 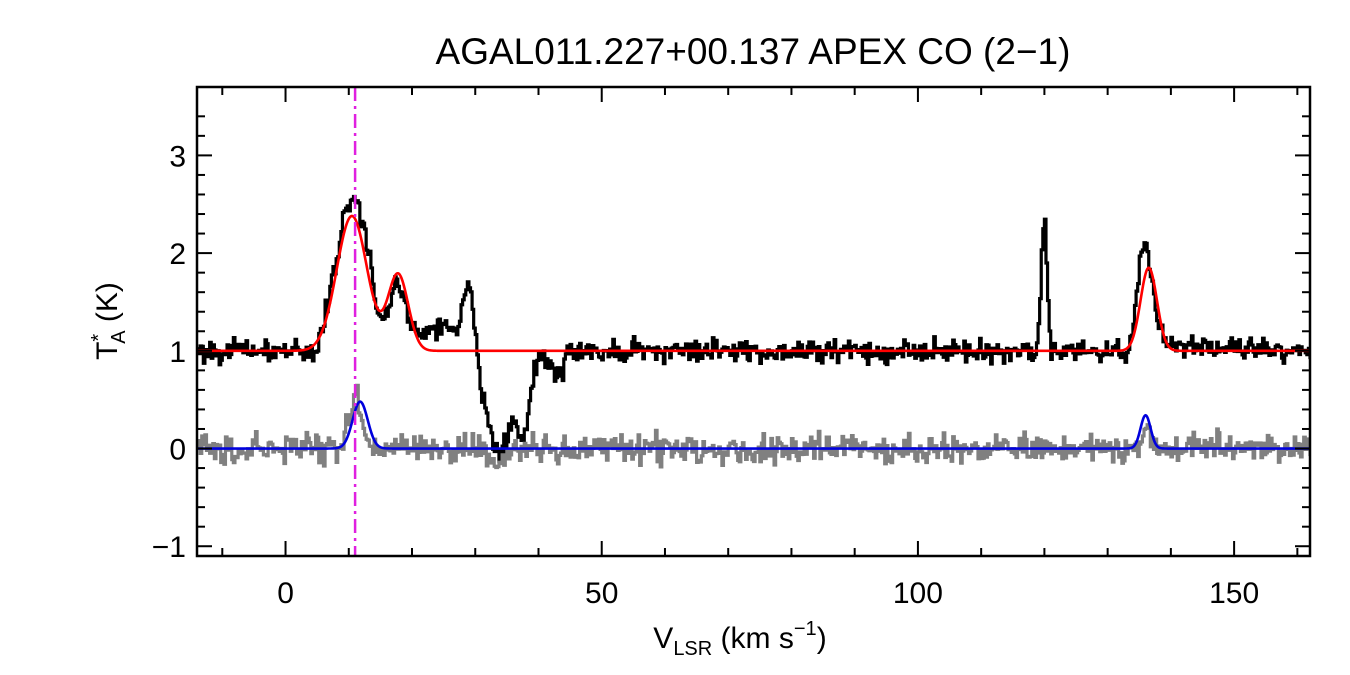 What do you see at coordinates (663, 638) in the screenshot?
I see `x-axis-title-main: V` at bounding box center [663, 638].